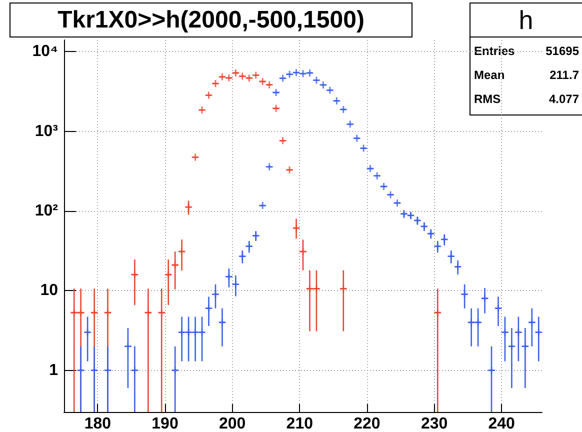 The height and width of the screenshot is (432, 582). I want to click on x-tick-label: 240, so click(502, 424).